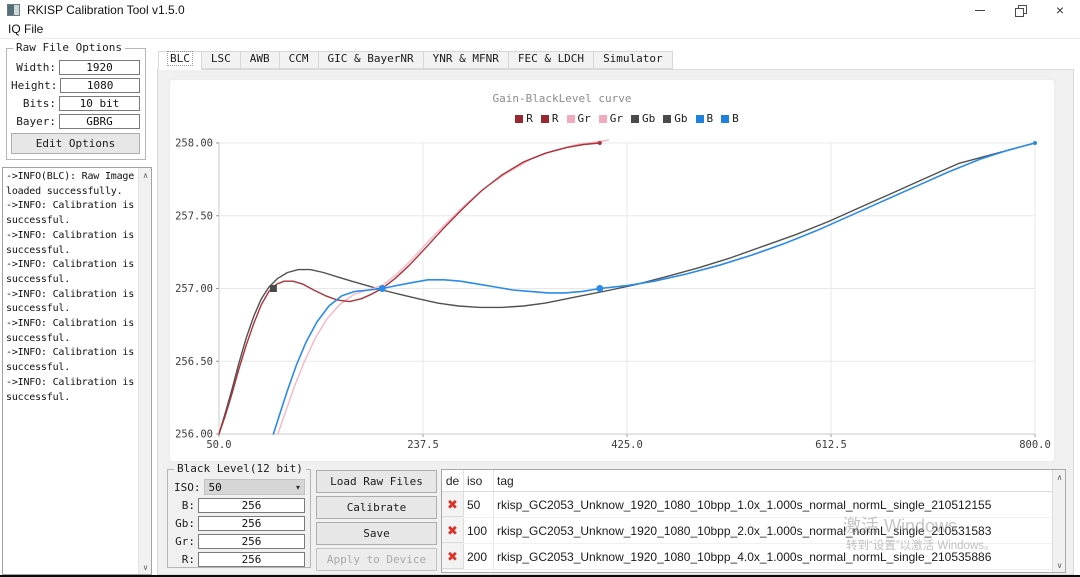  Describe the element at coordinates (540, 576) in the screenshot. I see `window-bottom-edge` at that location.